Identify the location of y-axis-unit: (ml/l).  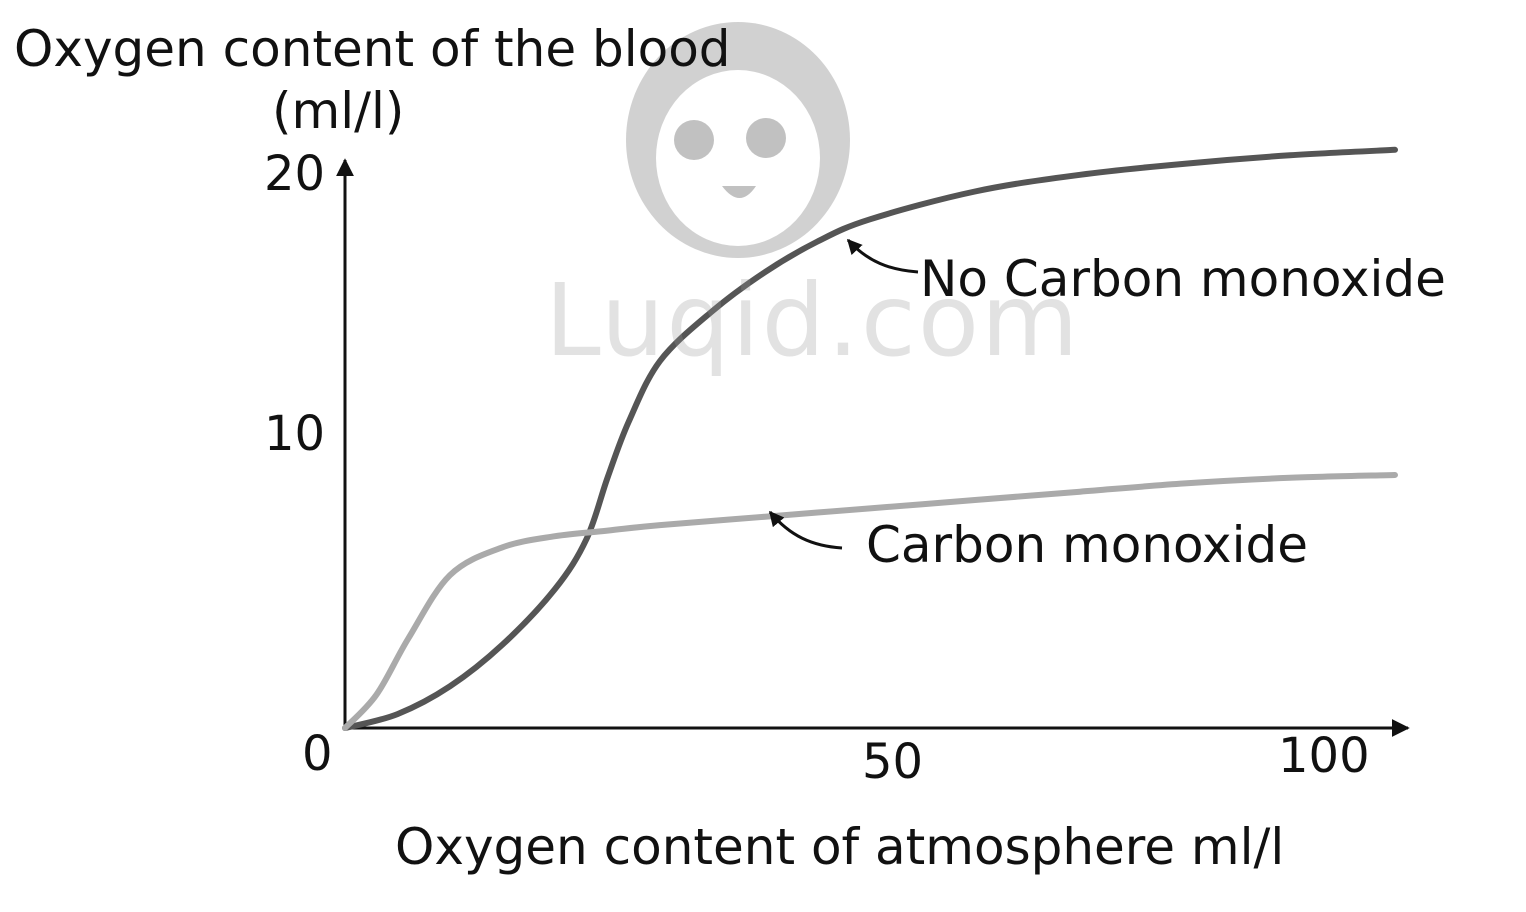
(338, 111).